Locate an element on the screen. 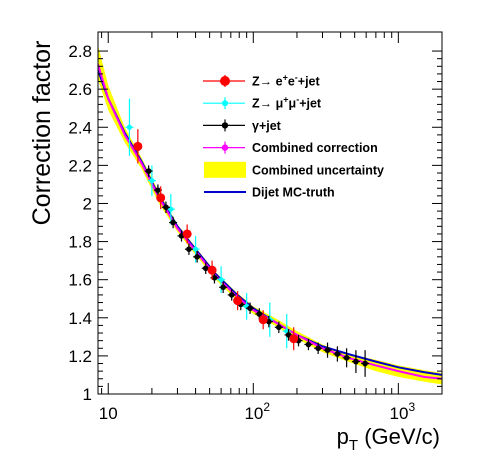 This screenshot has height=467, width=491. y-tick-label: 2 is located at coordinates (87, 203).